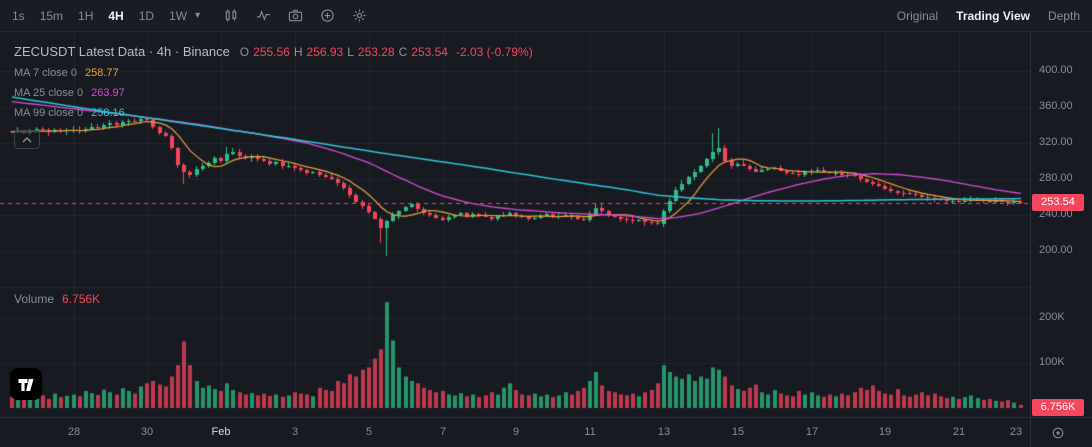  Describe the element at coordinates (1056, 142) in the screenshot. I see `price-tick: 320.00` at that location.